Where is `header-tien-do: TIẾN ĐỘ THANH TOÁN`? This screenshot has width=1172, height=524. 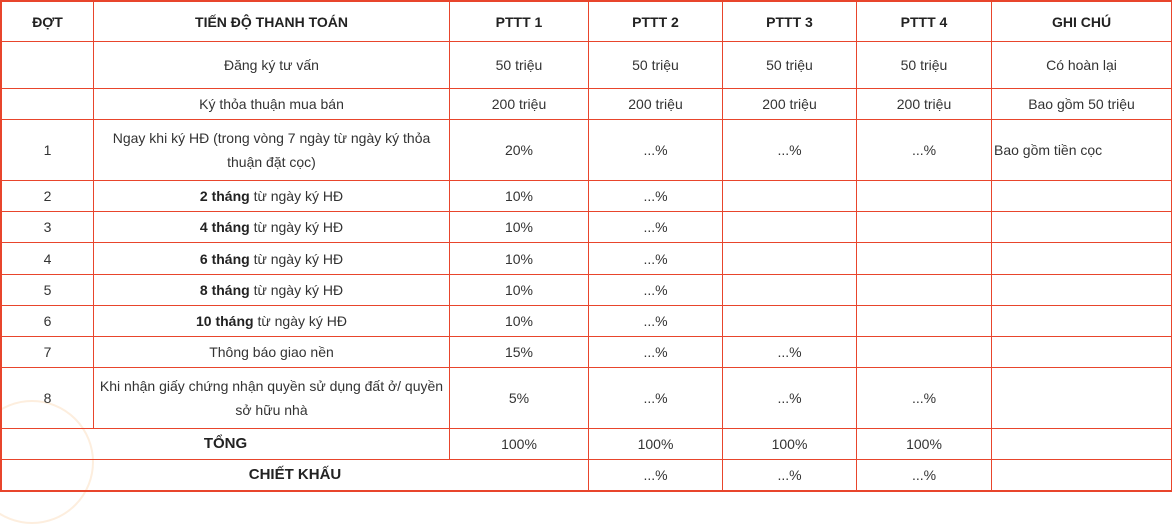
header-tien-do: TIẾN ĐỘ THANH TOÁN is located at coordinates (271, 21).